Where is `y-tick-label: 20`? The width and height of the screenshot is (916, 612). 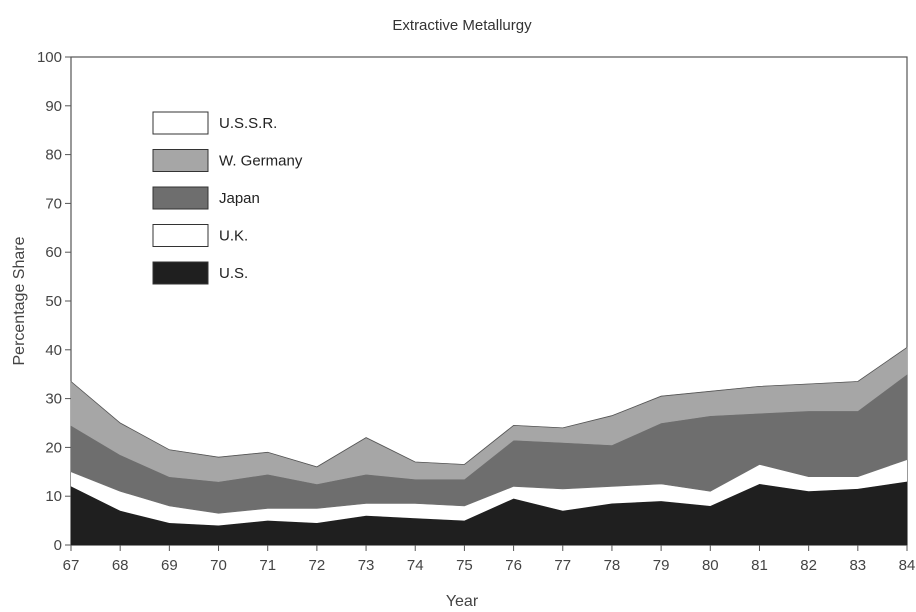 y-tick-label: 20 is located at coordinates (53, 447).